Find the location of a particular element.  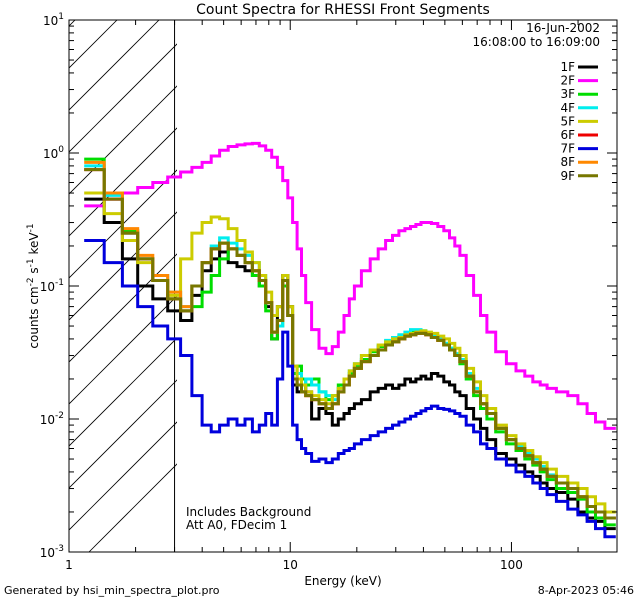

annotation-attenuator: Att A0, FDecim 1 is located at coordinates (236, 525).